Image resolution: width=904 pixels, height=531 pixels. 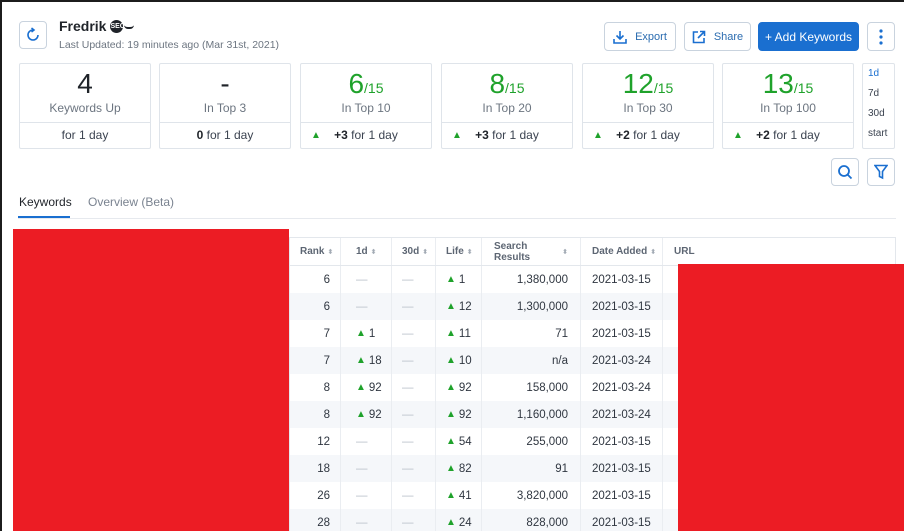 What do you see at coordinates (85, 135) in the screenshot?
I see `stat-change: for 1 day` at bounding box center [85, 135].